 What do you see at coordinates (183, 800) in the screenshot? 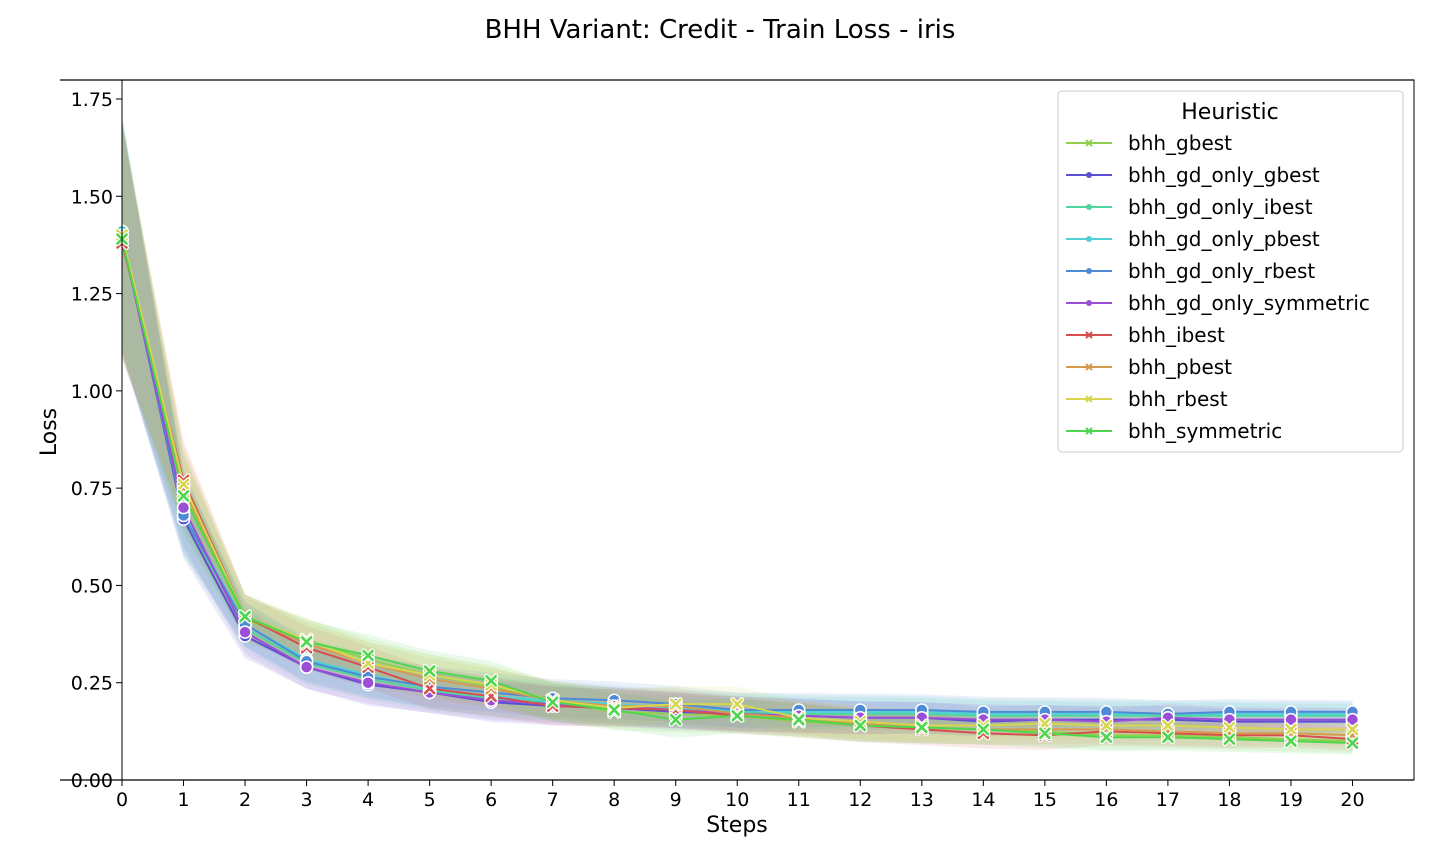
I see `x-tick-label-1: 1` at bounding box center [183, 800].